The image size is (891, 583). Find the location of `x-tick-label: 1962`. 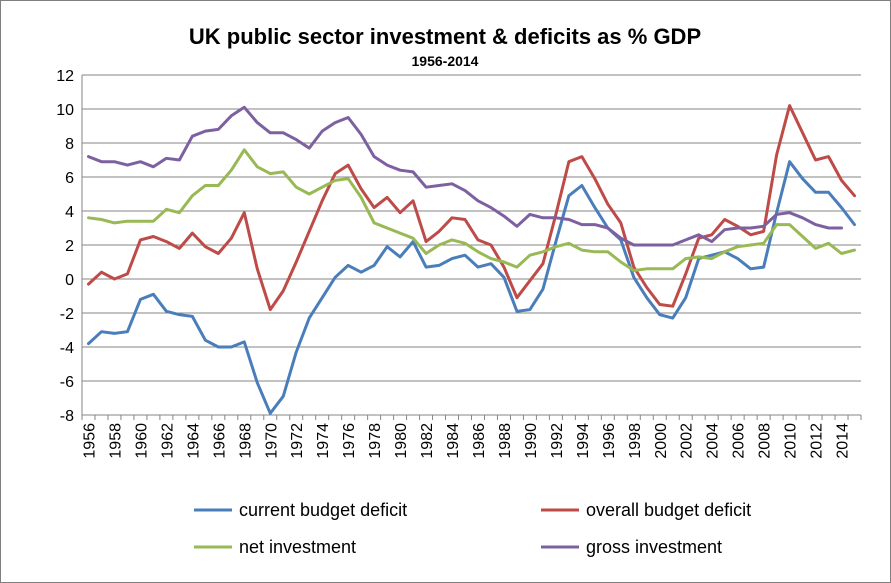

x-tick-label: 1962 is located at coordinates (167, 441).